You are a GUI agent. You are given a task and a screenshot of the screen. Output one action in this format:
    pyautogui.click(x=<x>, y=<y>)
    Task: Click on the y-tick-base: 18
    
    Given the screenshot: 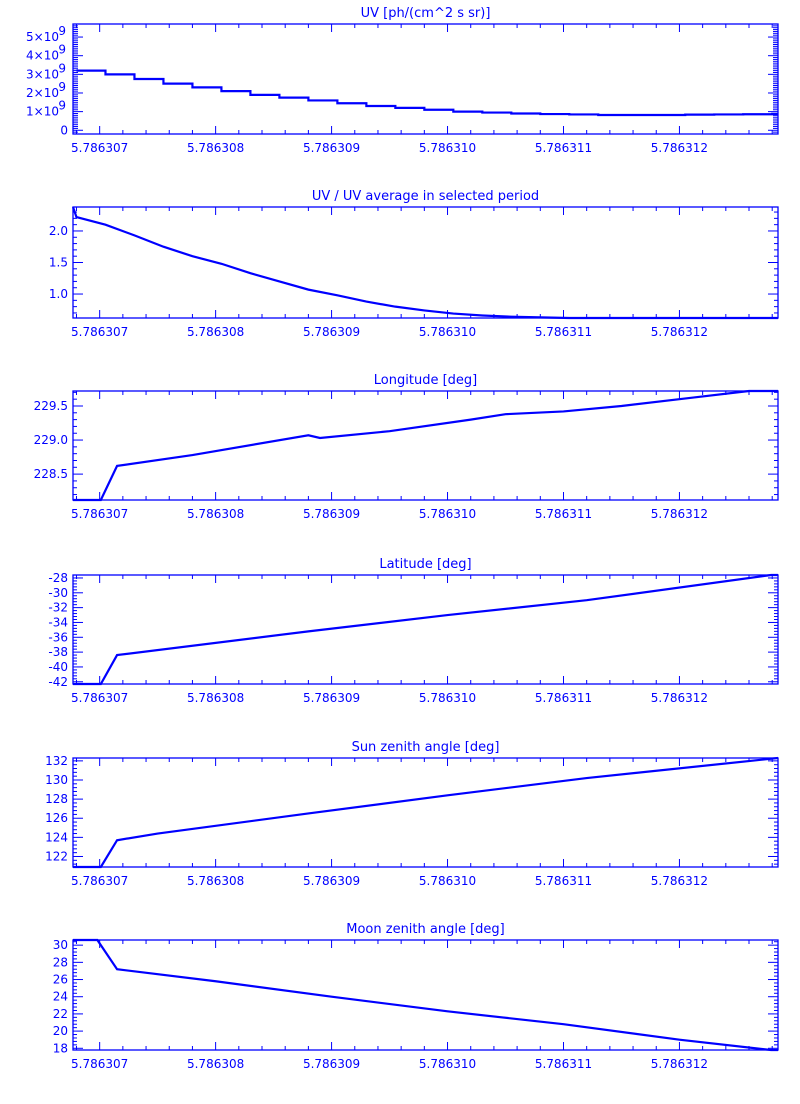 What is the action you would take?
    pyautogui.click(x=60, y=1048)
    